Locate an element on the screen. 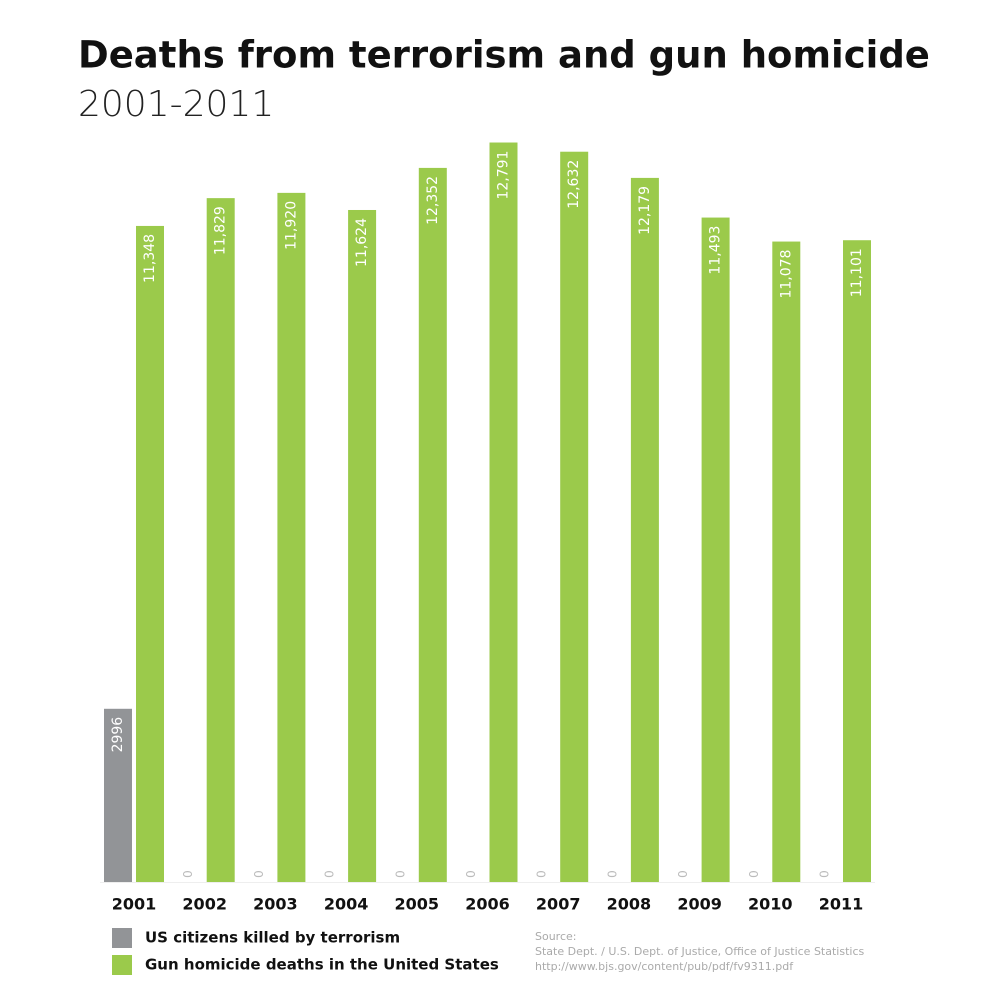  value-label: 11,078 is located at coordinates (786, 274).